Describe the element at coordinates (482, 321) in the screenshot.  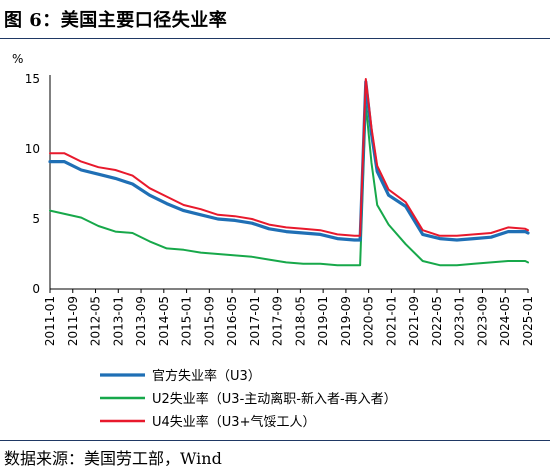
I see `x-tick-label: 2023-09` at that location.